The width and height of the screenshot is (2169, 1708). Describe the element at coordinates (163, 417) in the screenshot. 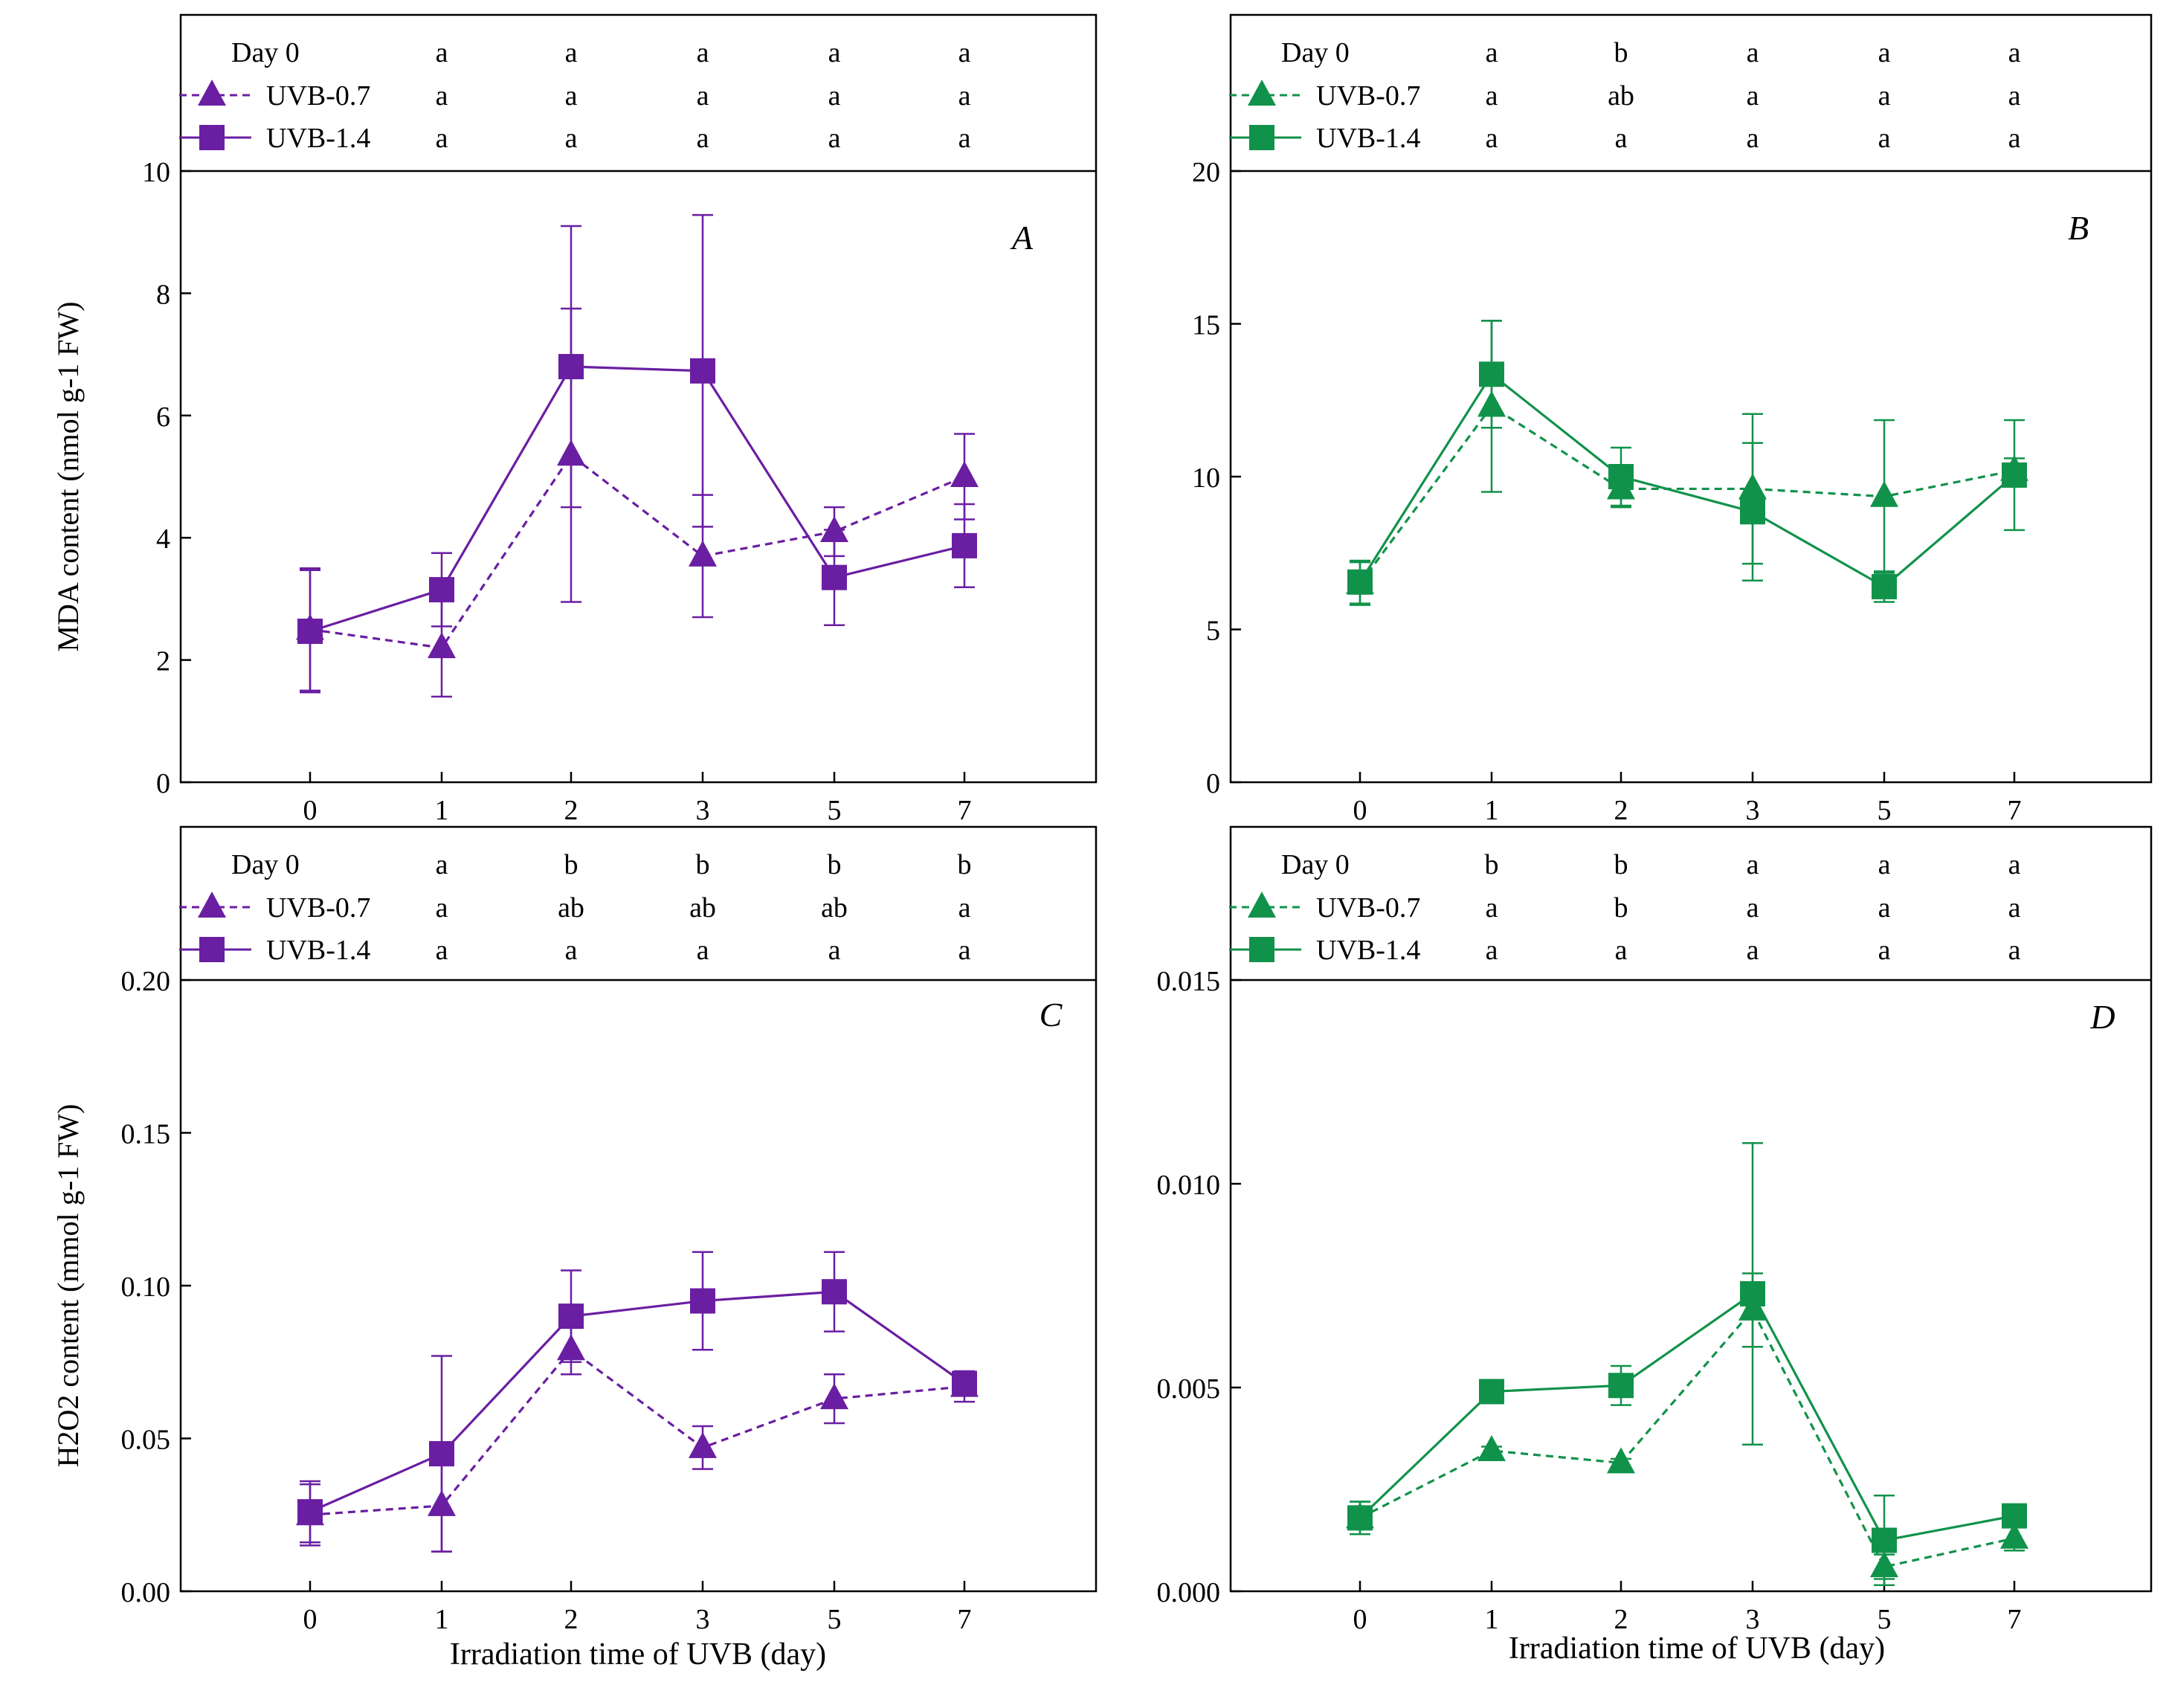

I see `y-tick-label: 6` at that location.